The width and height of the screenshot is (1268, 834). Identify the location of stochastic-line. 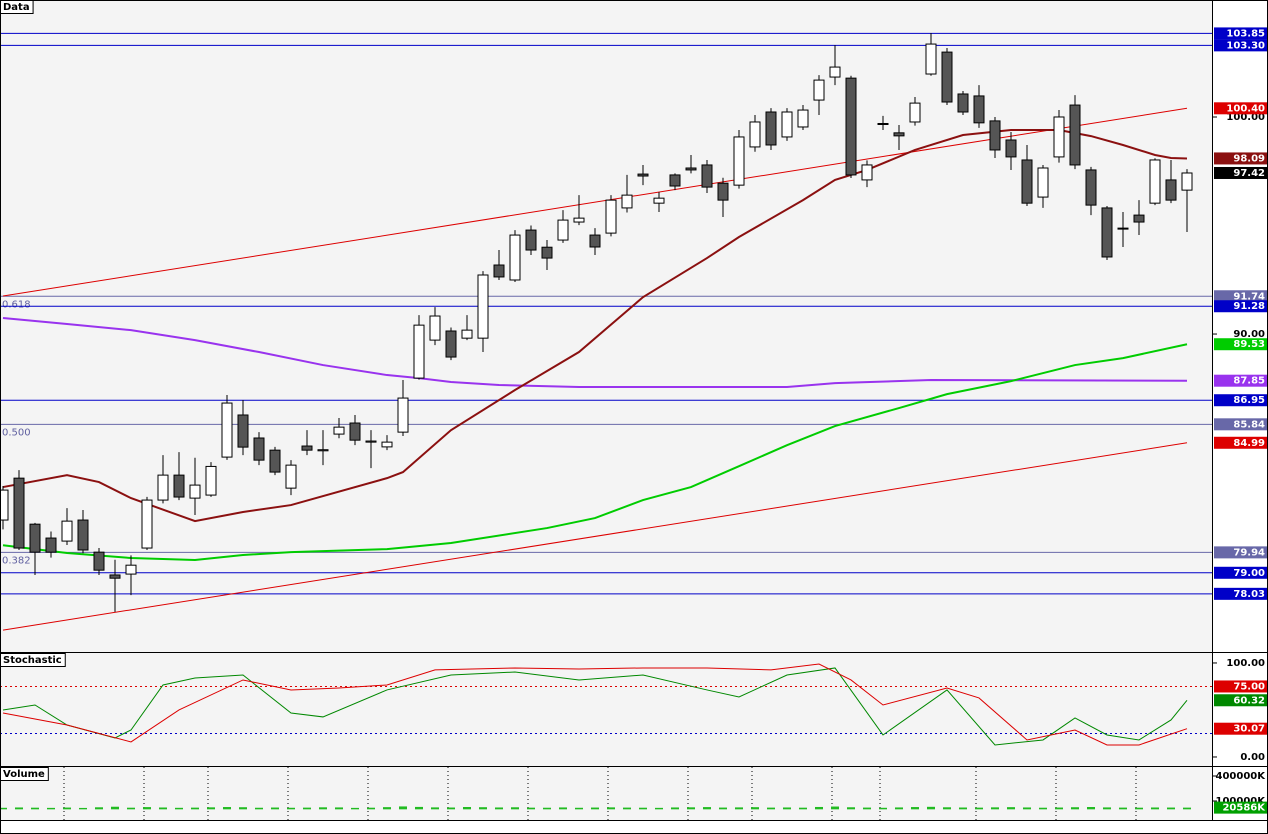
(595, 706).